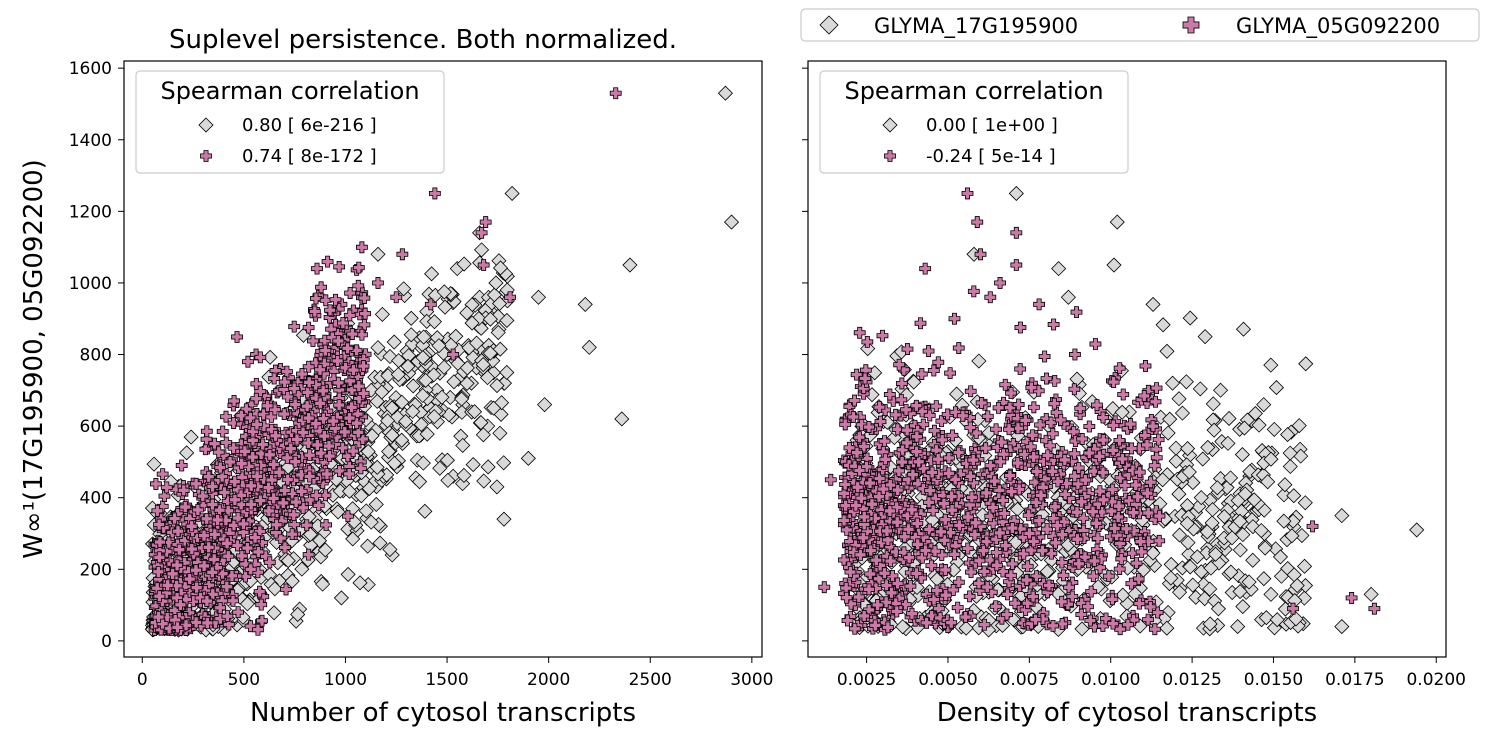 The width and height of the screenshot is (1494, 743). Describe the element at coordinates (443, 713) in the screenshot. I see `x-axis-label: Number of cytosol transcripts` at that location.